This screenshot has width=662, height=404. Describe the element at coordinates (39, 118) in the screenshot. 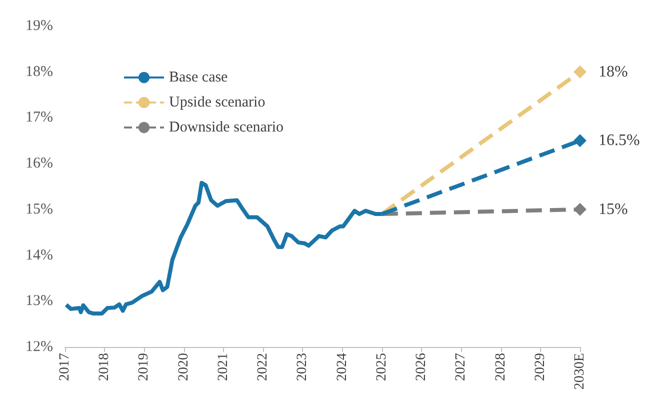

I see `y-tick-label: 17%` at that location.